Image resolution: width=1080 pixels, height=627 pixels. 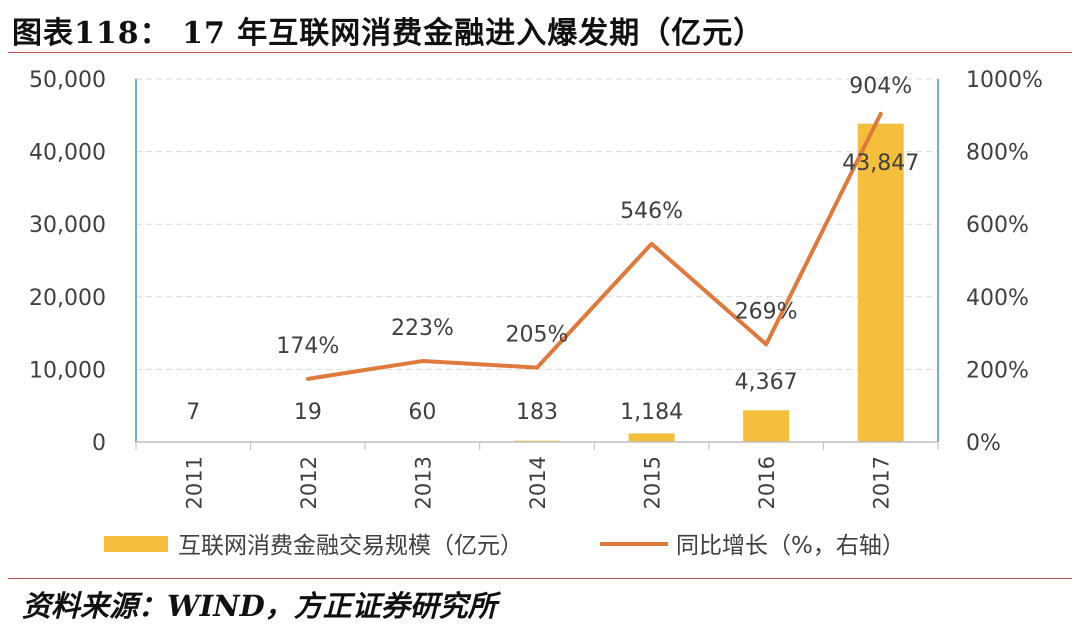 What do you see at coordinates (1004, 80) in the screenshot?
I see `y-right-tick-label: 1000%` at bounding box center [1004, 80].